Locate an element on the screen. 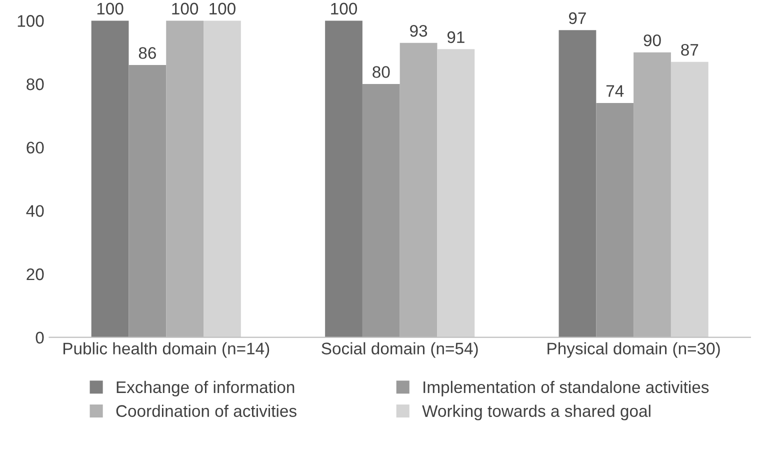 The width and height of the screenshot is (758, 459). legend-label: Exchange of information is located at coordinates (205, 388).